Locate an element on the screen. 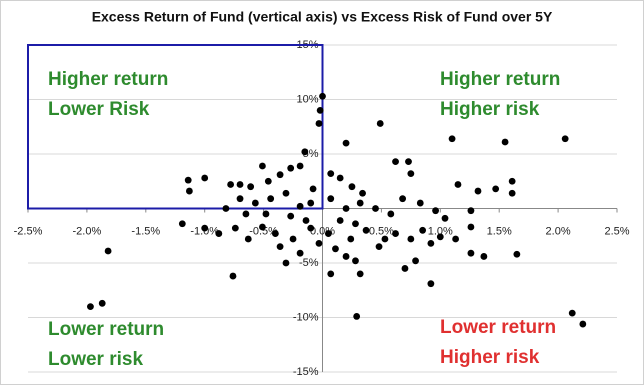 Image resolution: width=644 pixels, height=385 pixels. x-tick-label: 1.0% is located at coordinates (440, 231).